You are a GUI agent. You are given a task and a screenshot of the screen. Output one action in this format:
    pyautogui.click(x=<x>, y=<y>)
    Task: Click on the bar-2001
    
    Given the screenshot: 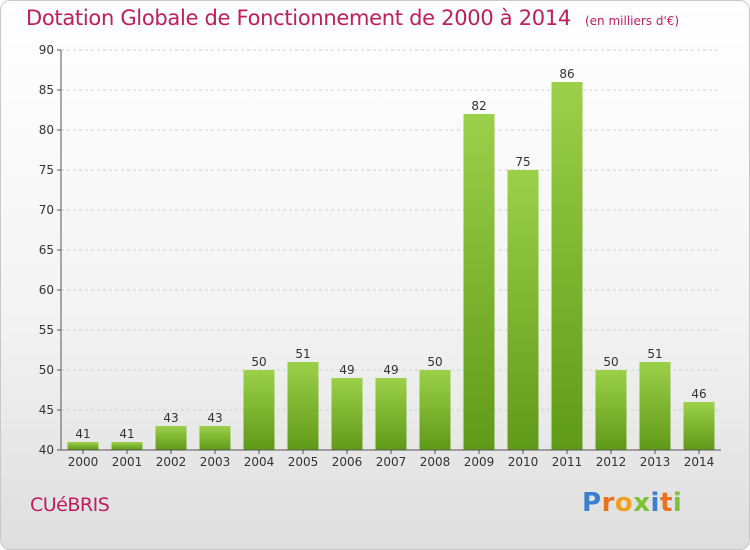 What is the action you would take?
    pyautogui.click(x=127, y=446)
    